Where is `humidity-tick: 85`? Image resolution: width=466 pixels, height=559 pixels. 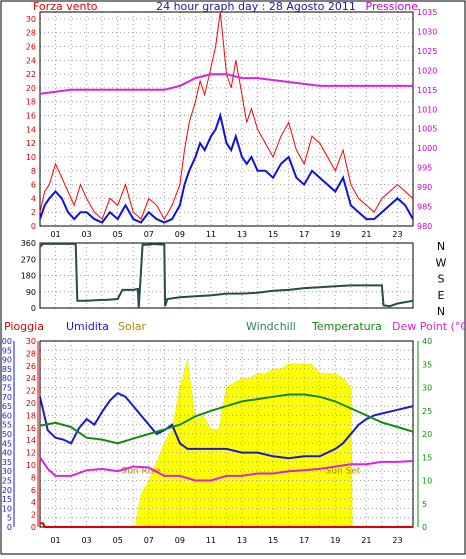 humidity-tick: 85 is located at coordinates (7, 369).